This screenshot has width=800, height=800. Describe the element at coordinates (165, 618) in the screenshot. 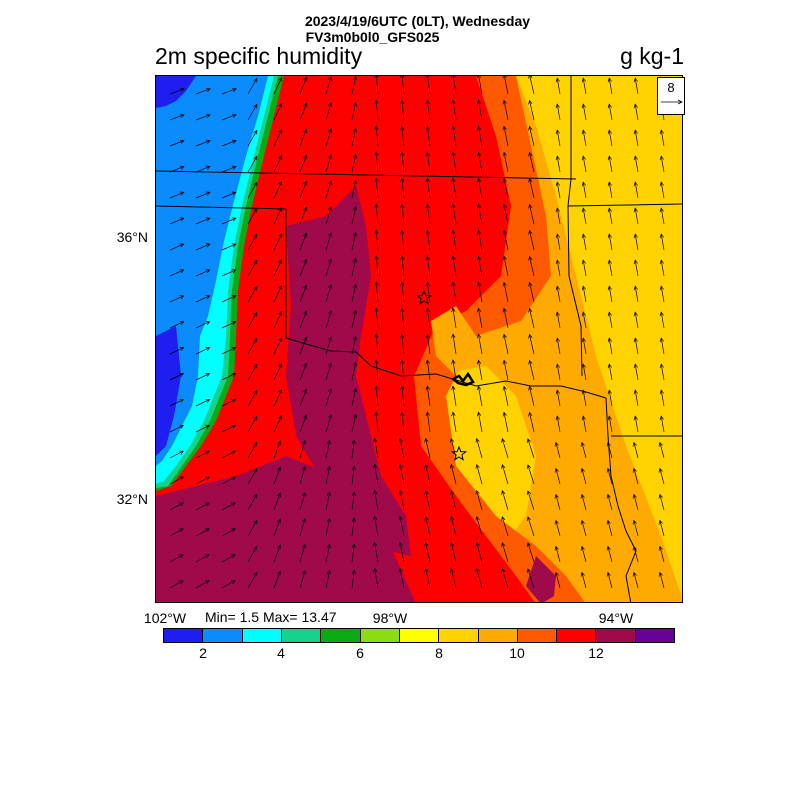

I see `lon-label-102: 102°W` at that location.